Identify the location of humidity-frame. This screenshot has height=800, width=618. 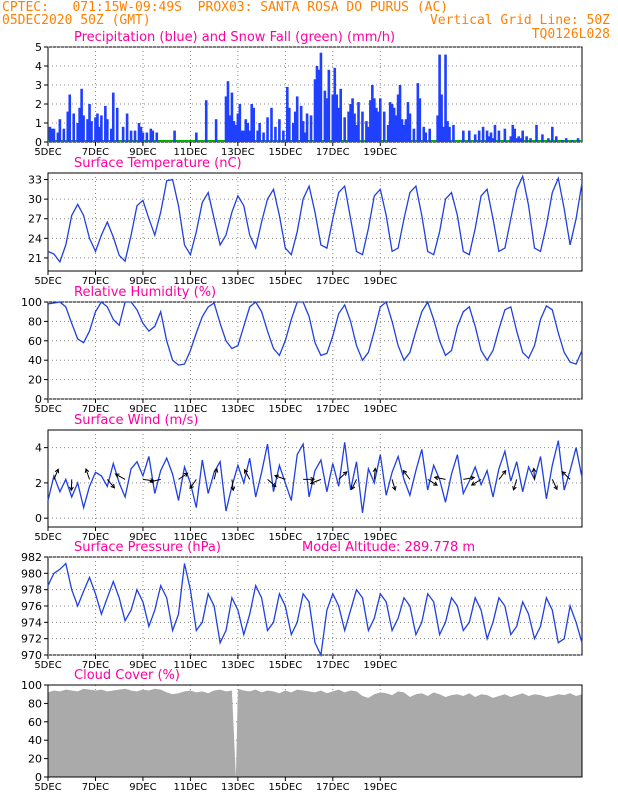
(315, 350).